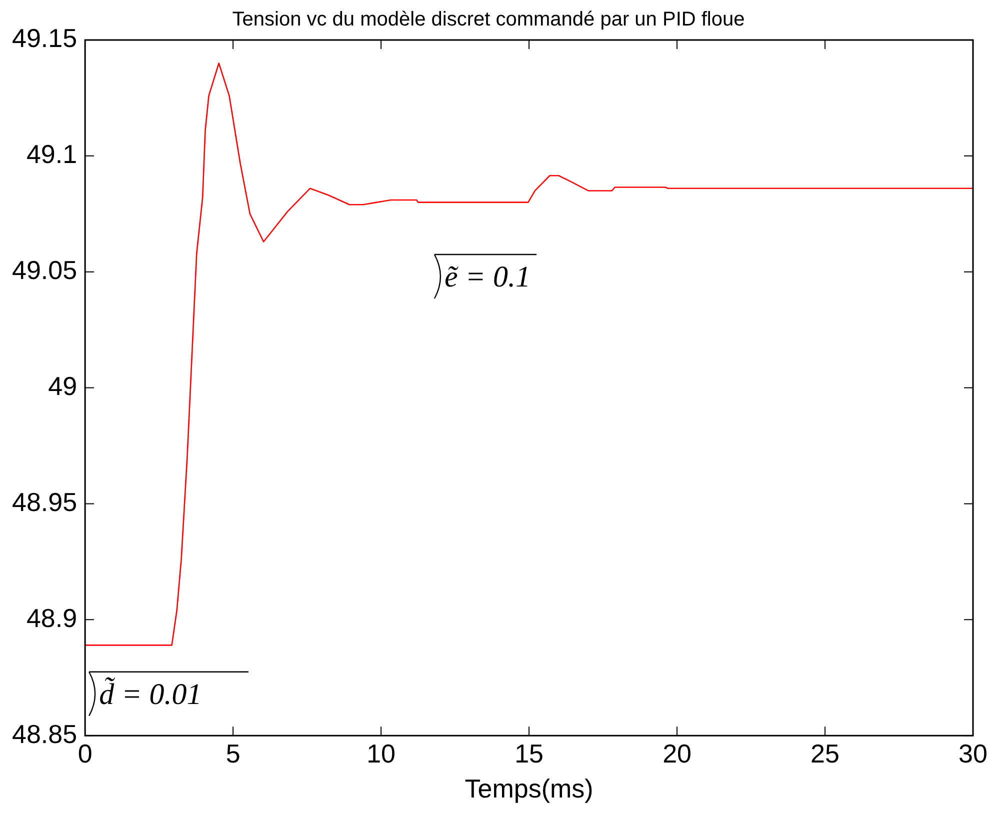 This screenshot has height=814, width=997. What do you see at coordinates (381, 753) in the screenshot?
I see `x-tick-label: 10` at bounding box center [381, 753].